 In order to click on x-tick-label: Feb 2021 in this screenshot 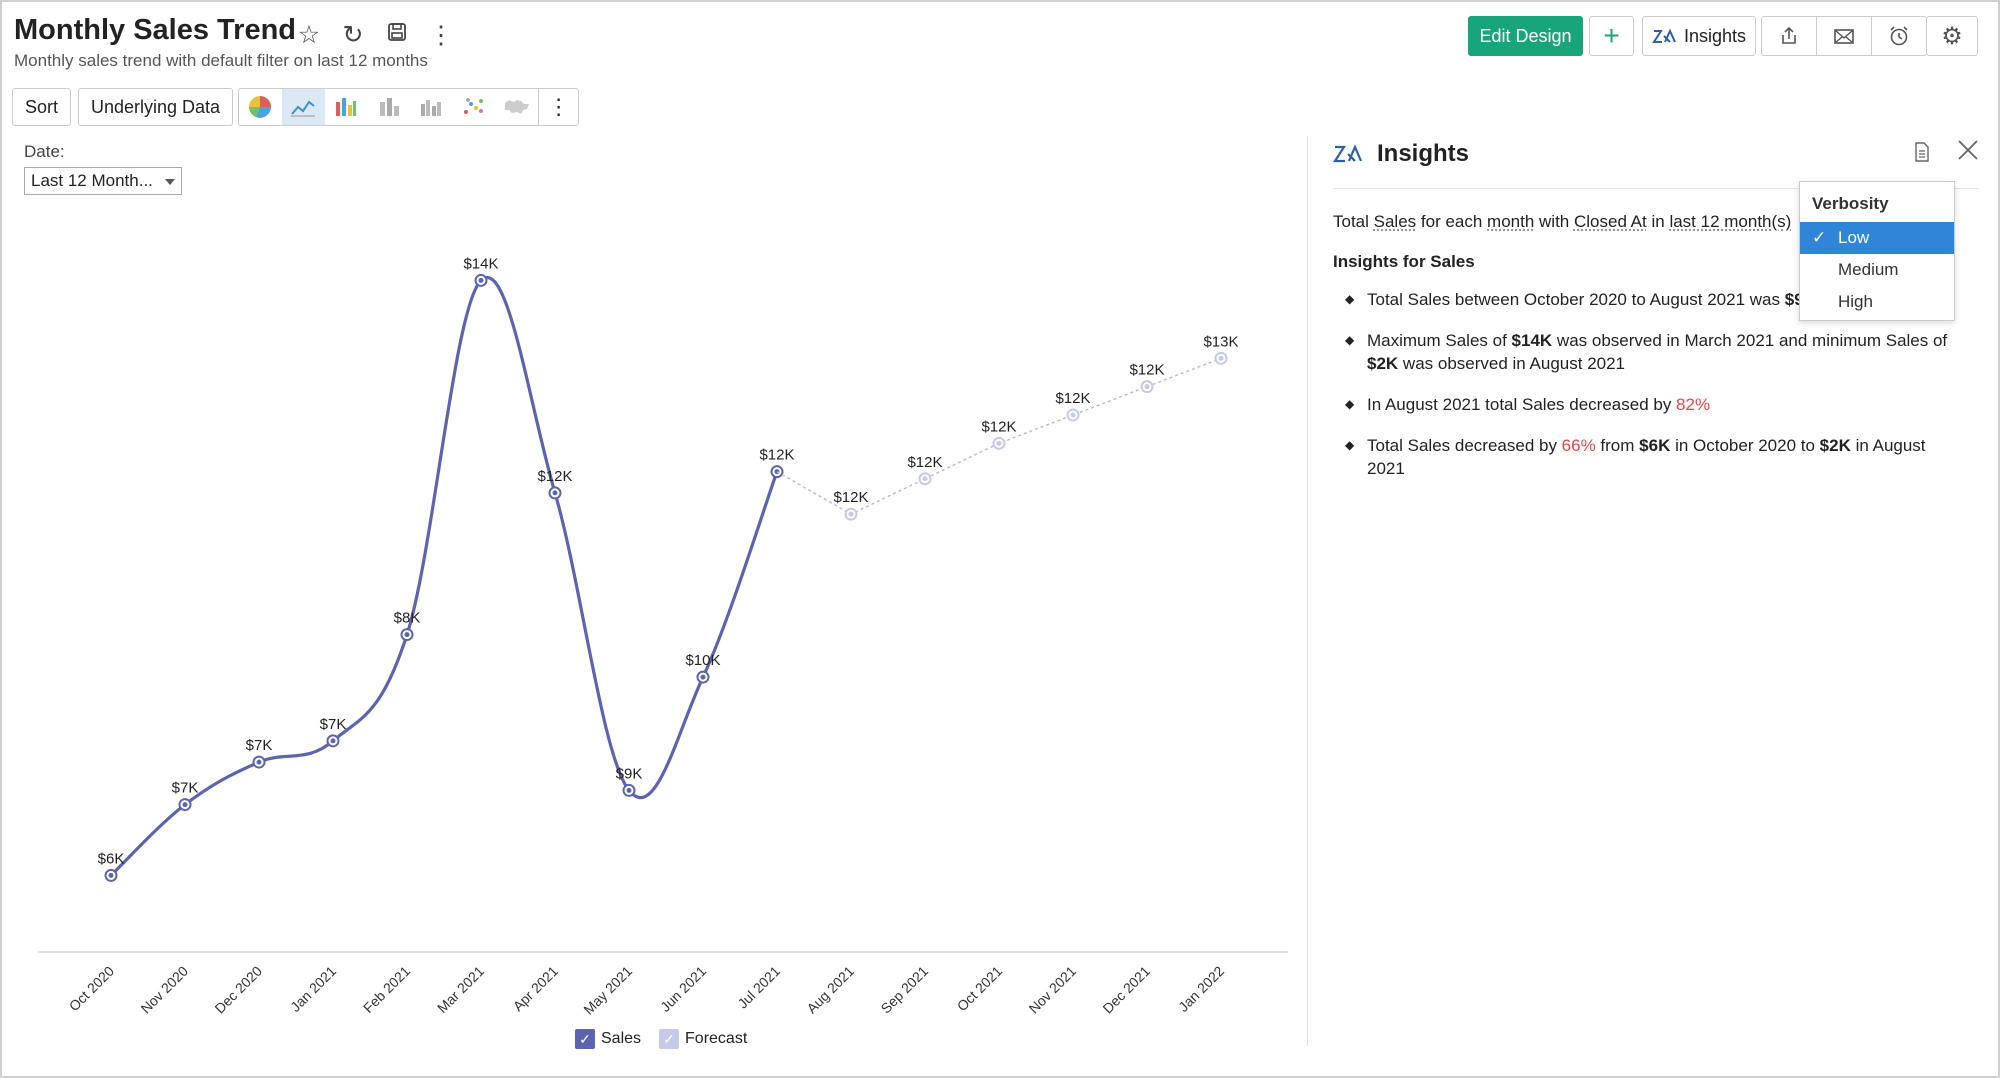, I will do `click(386, 989)`.